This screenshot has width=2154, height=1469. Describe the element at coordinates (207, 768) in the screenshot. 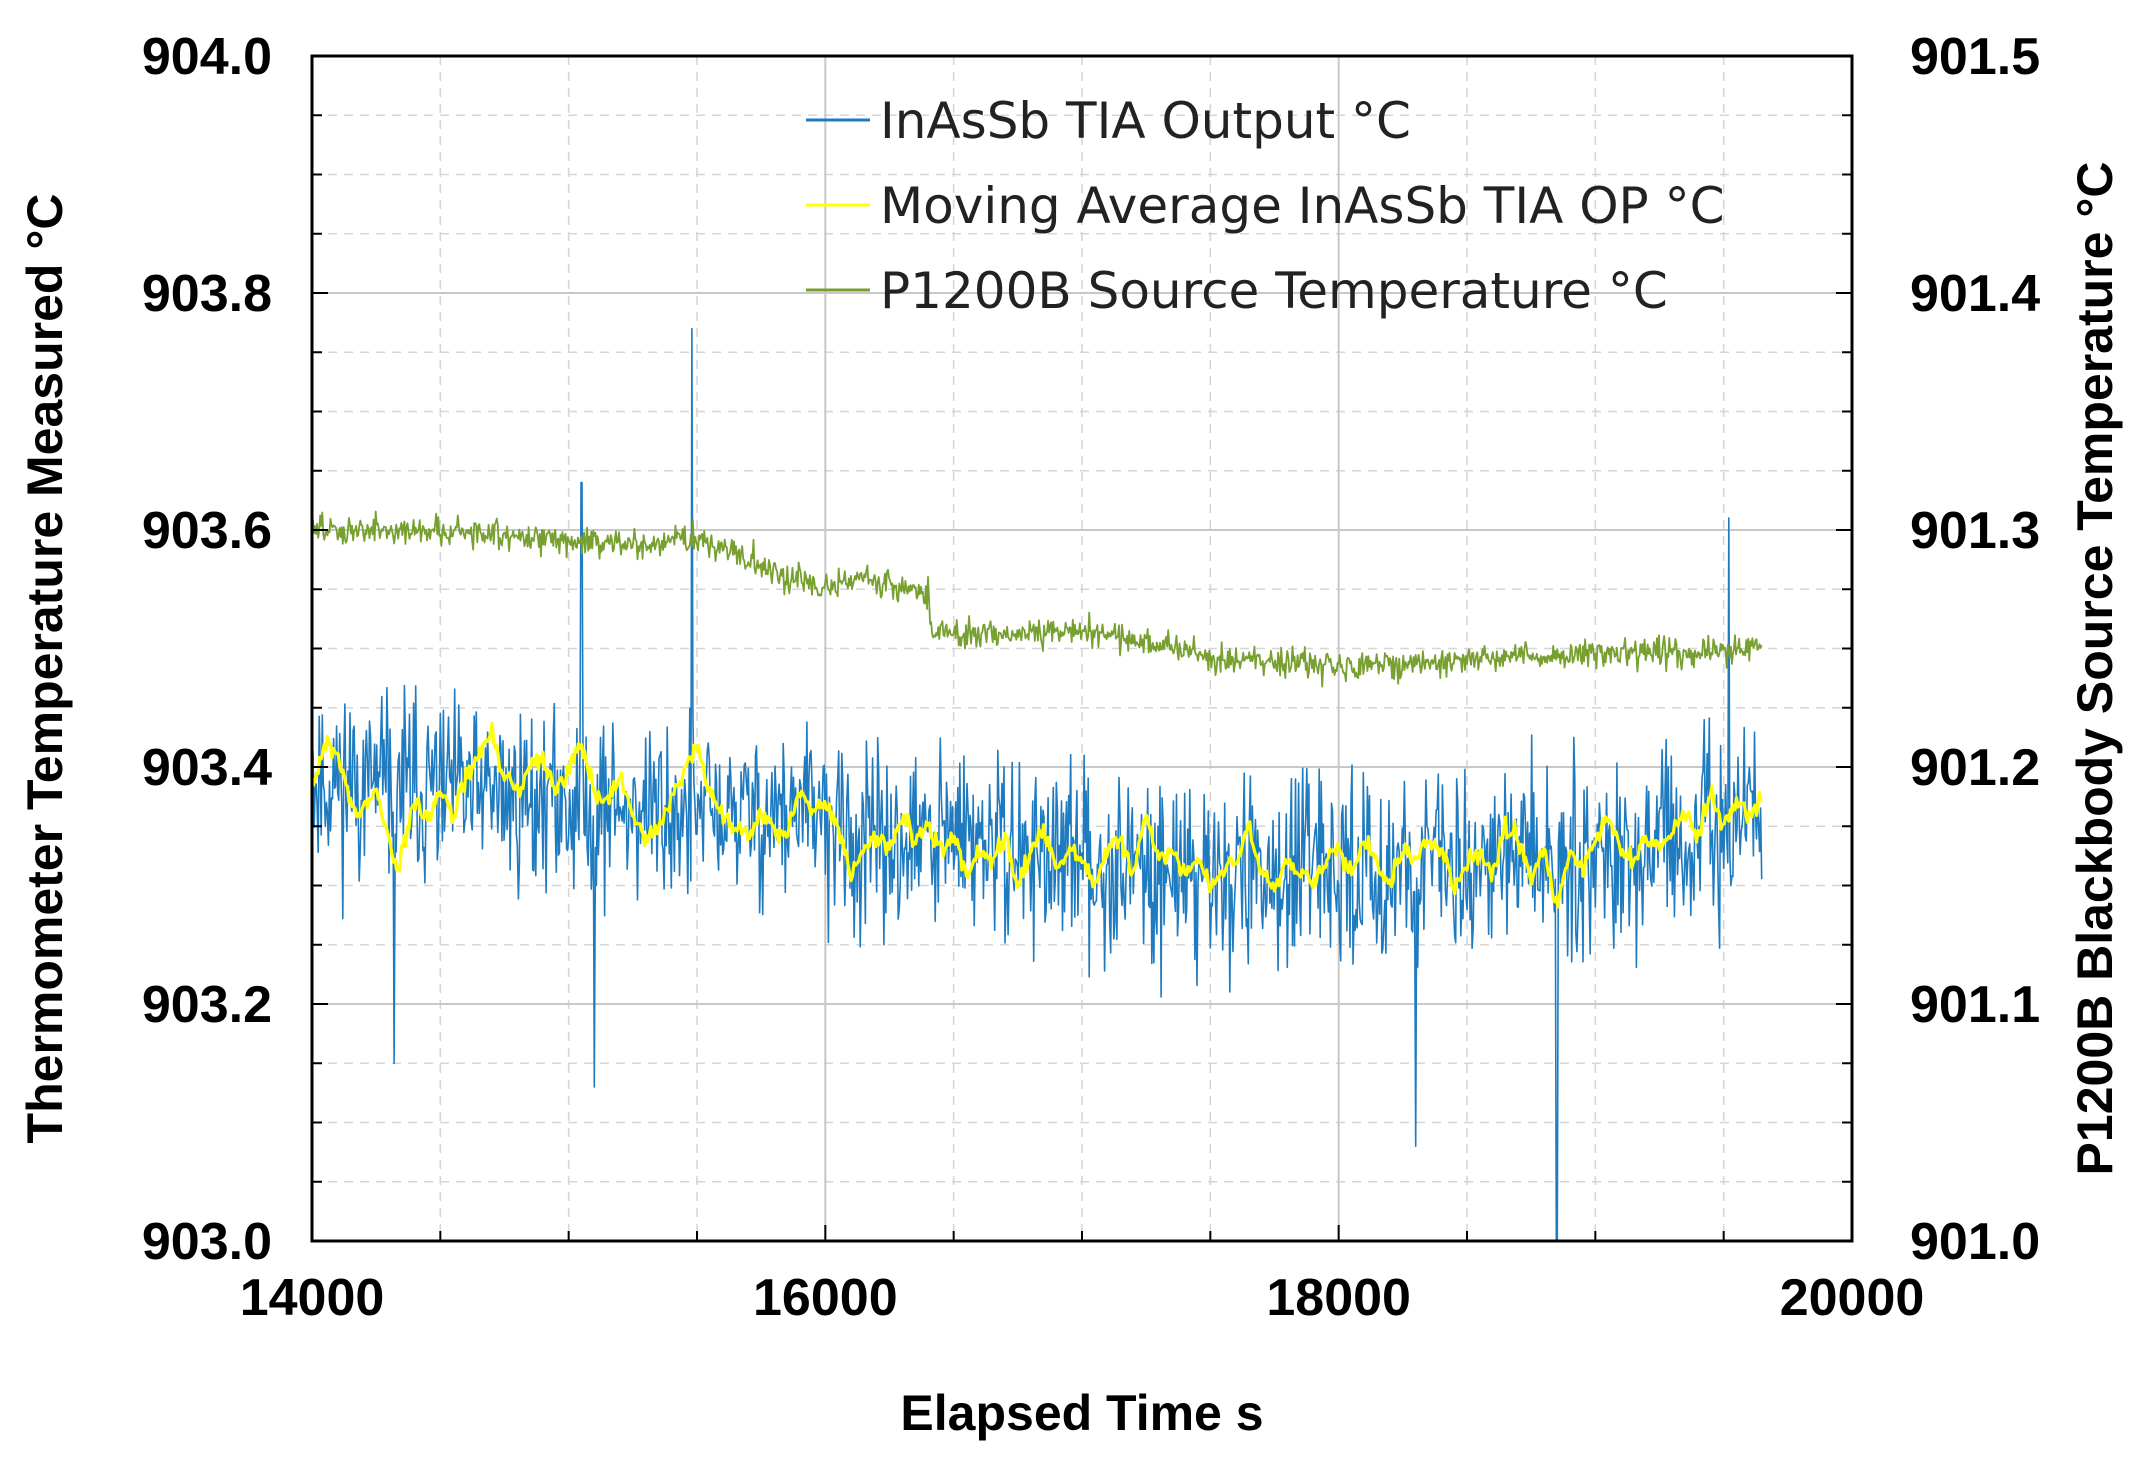

I see `y-tick-label: 903.4` at that location.